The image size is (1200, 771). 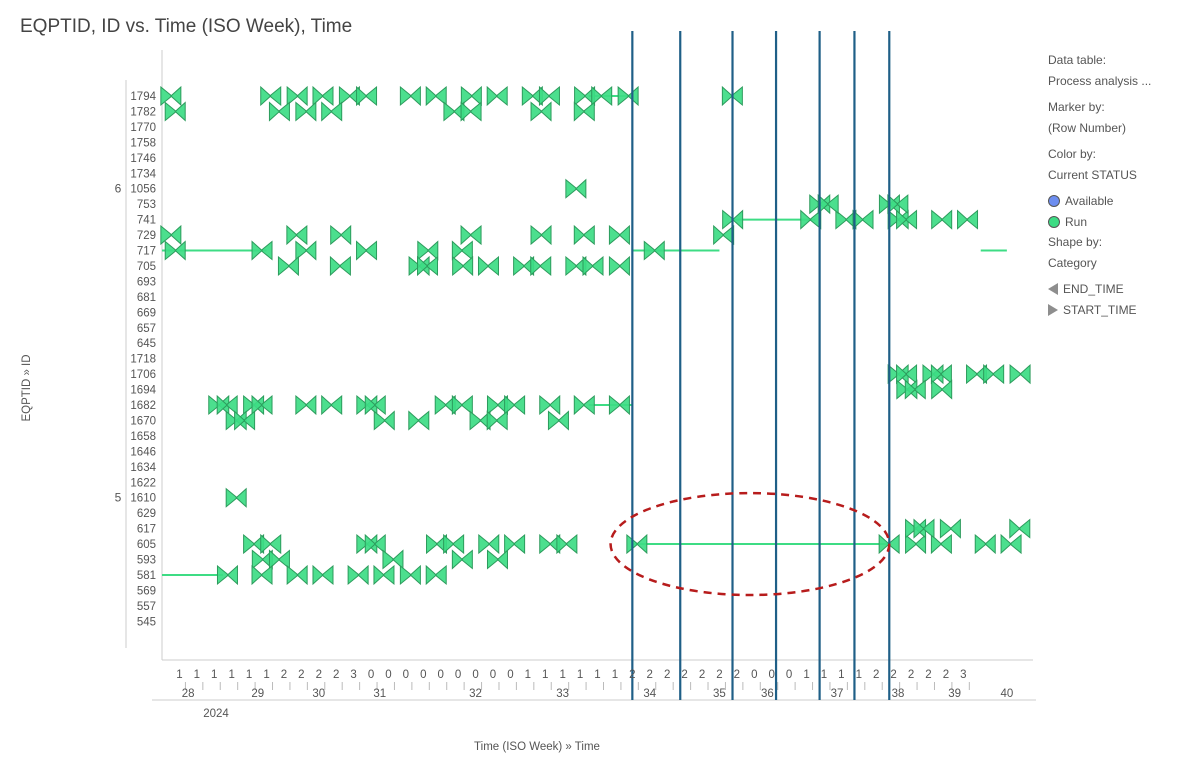 I want to click on legend-marker-by-label: Marker by:, so click(x=1076, y=107).